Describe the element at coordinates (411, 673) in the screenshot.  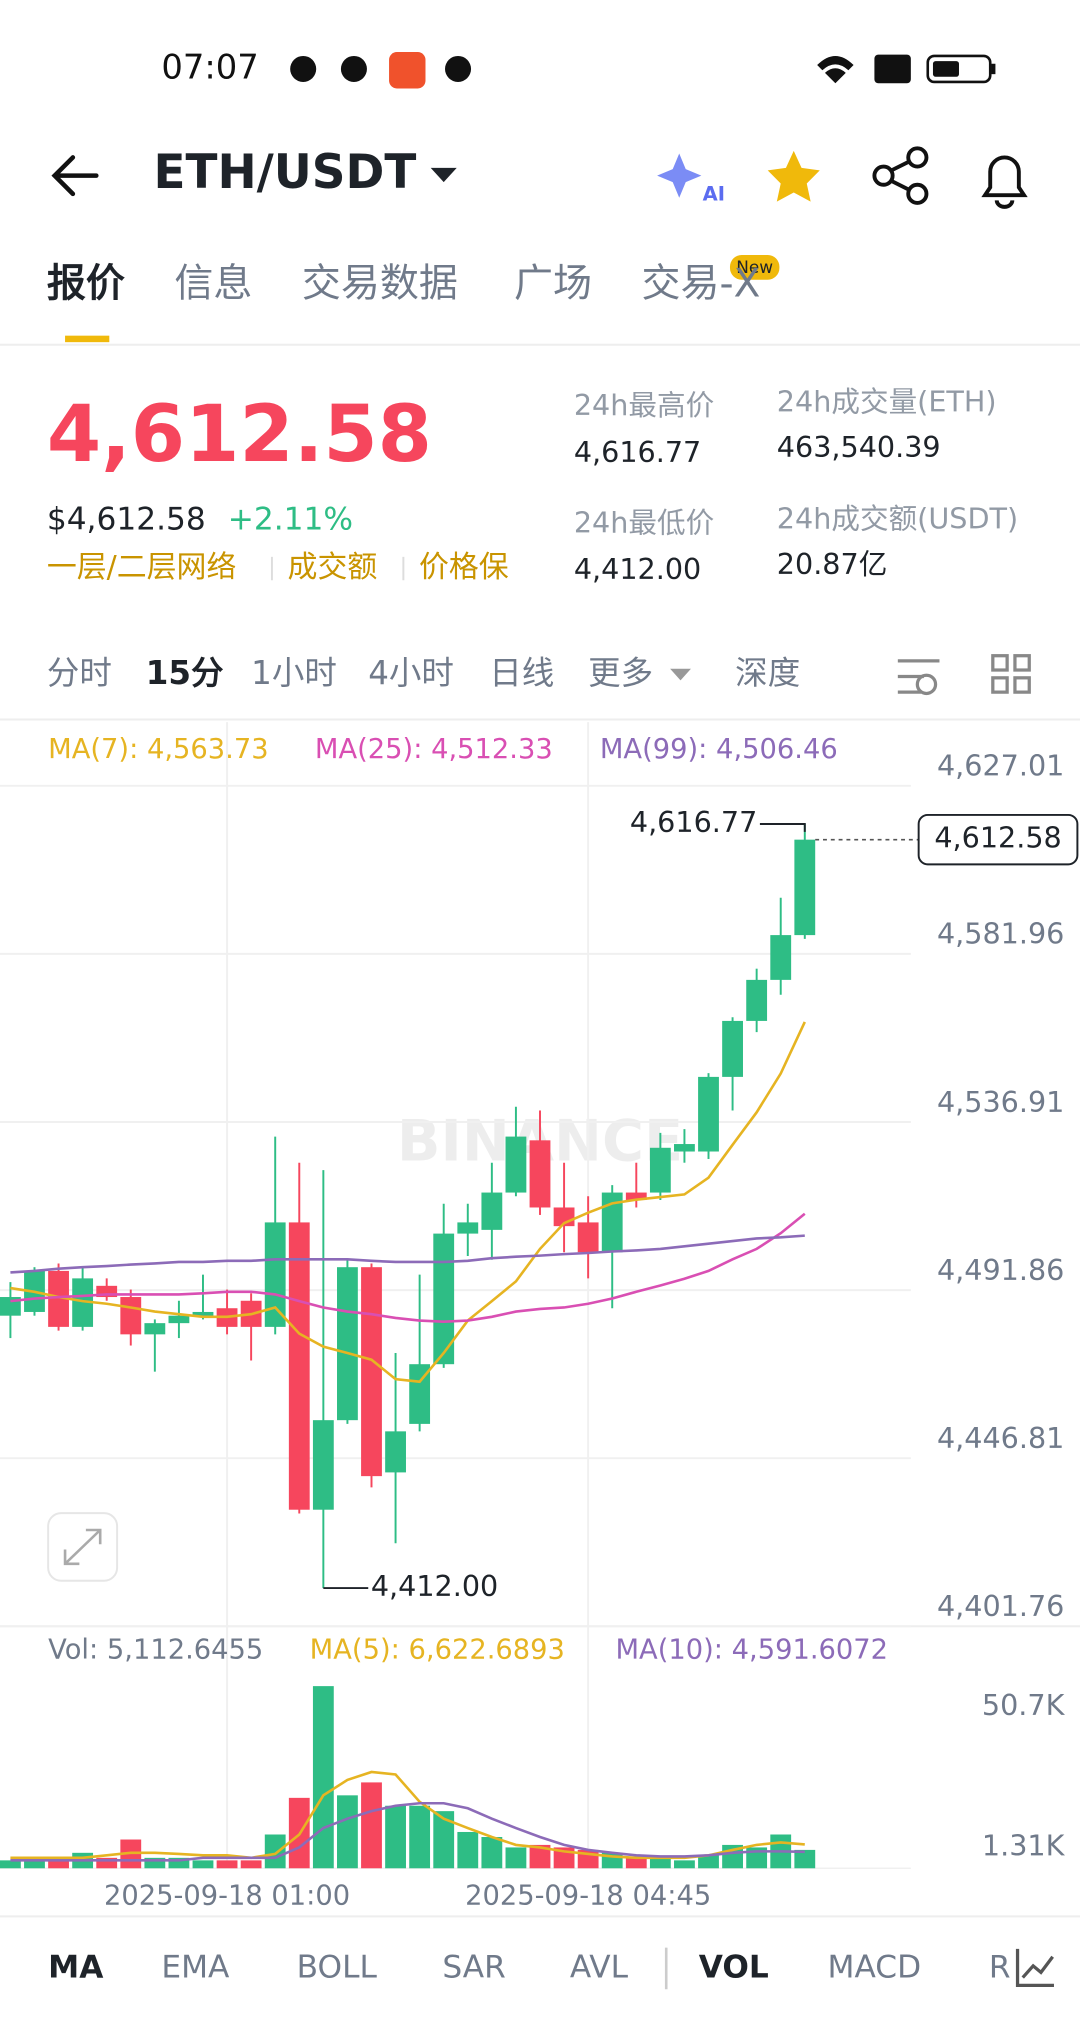
I see `interval: 4小时` at that location.